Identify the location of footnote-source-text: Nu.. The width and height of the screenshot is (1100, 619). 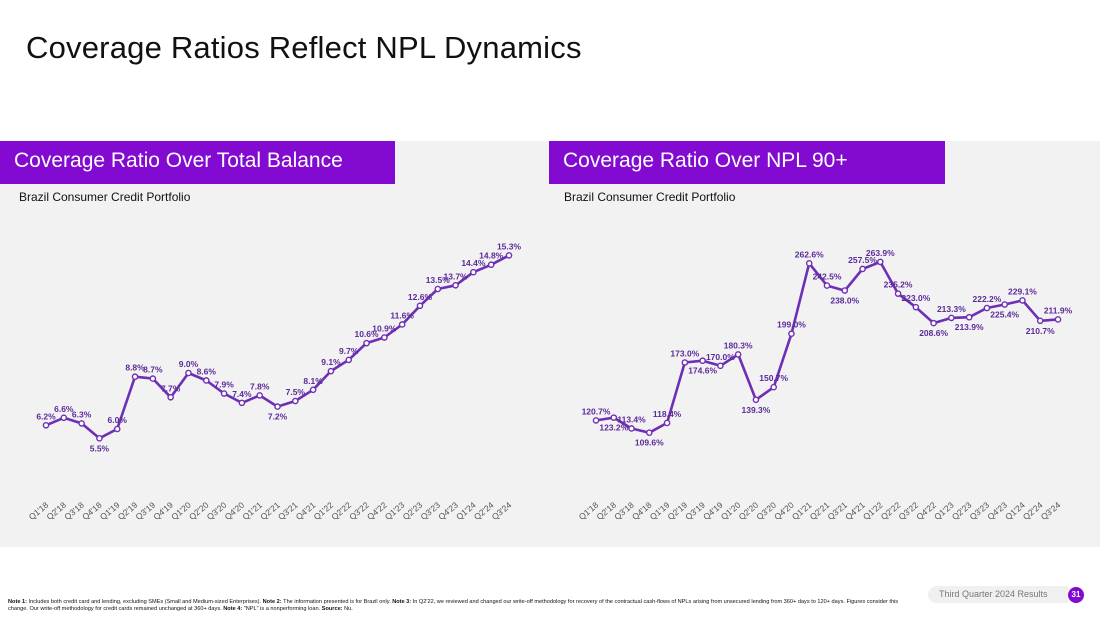
(348, 609).